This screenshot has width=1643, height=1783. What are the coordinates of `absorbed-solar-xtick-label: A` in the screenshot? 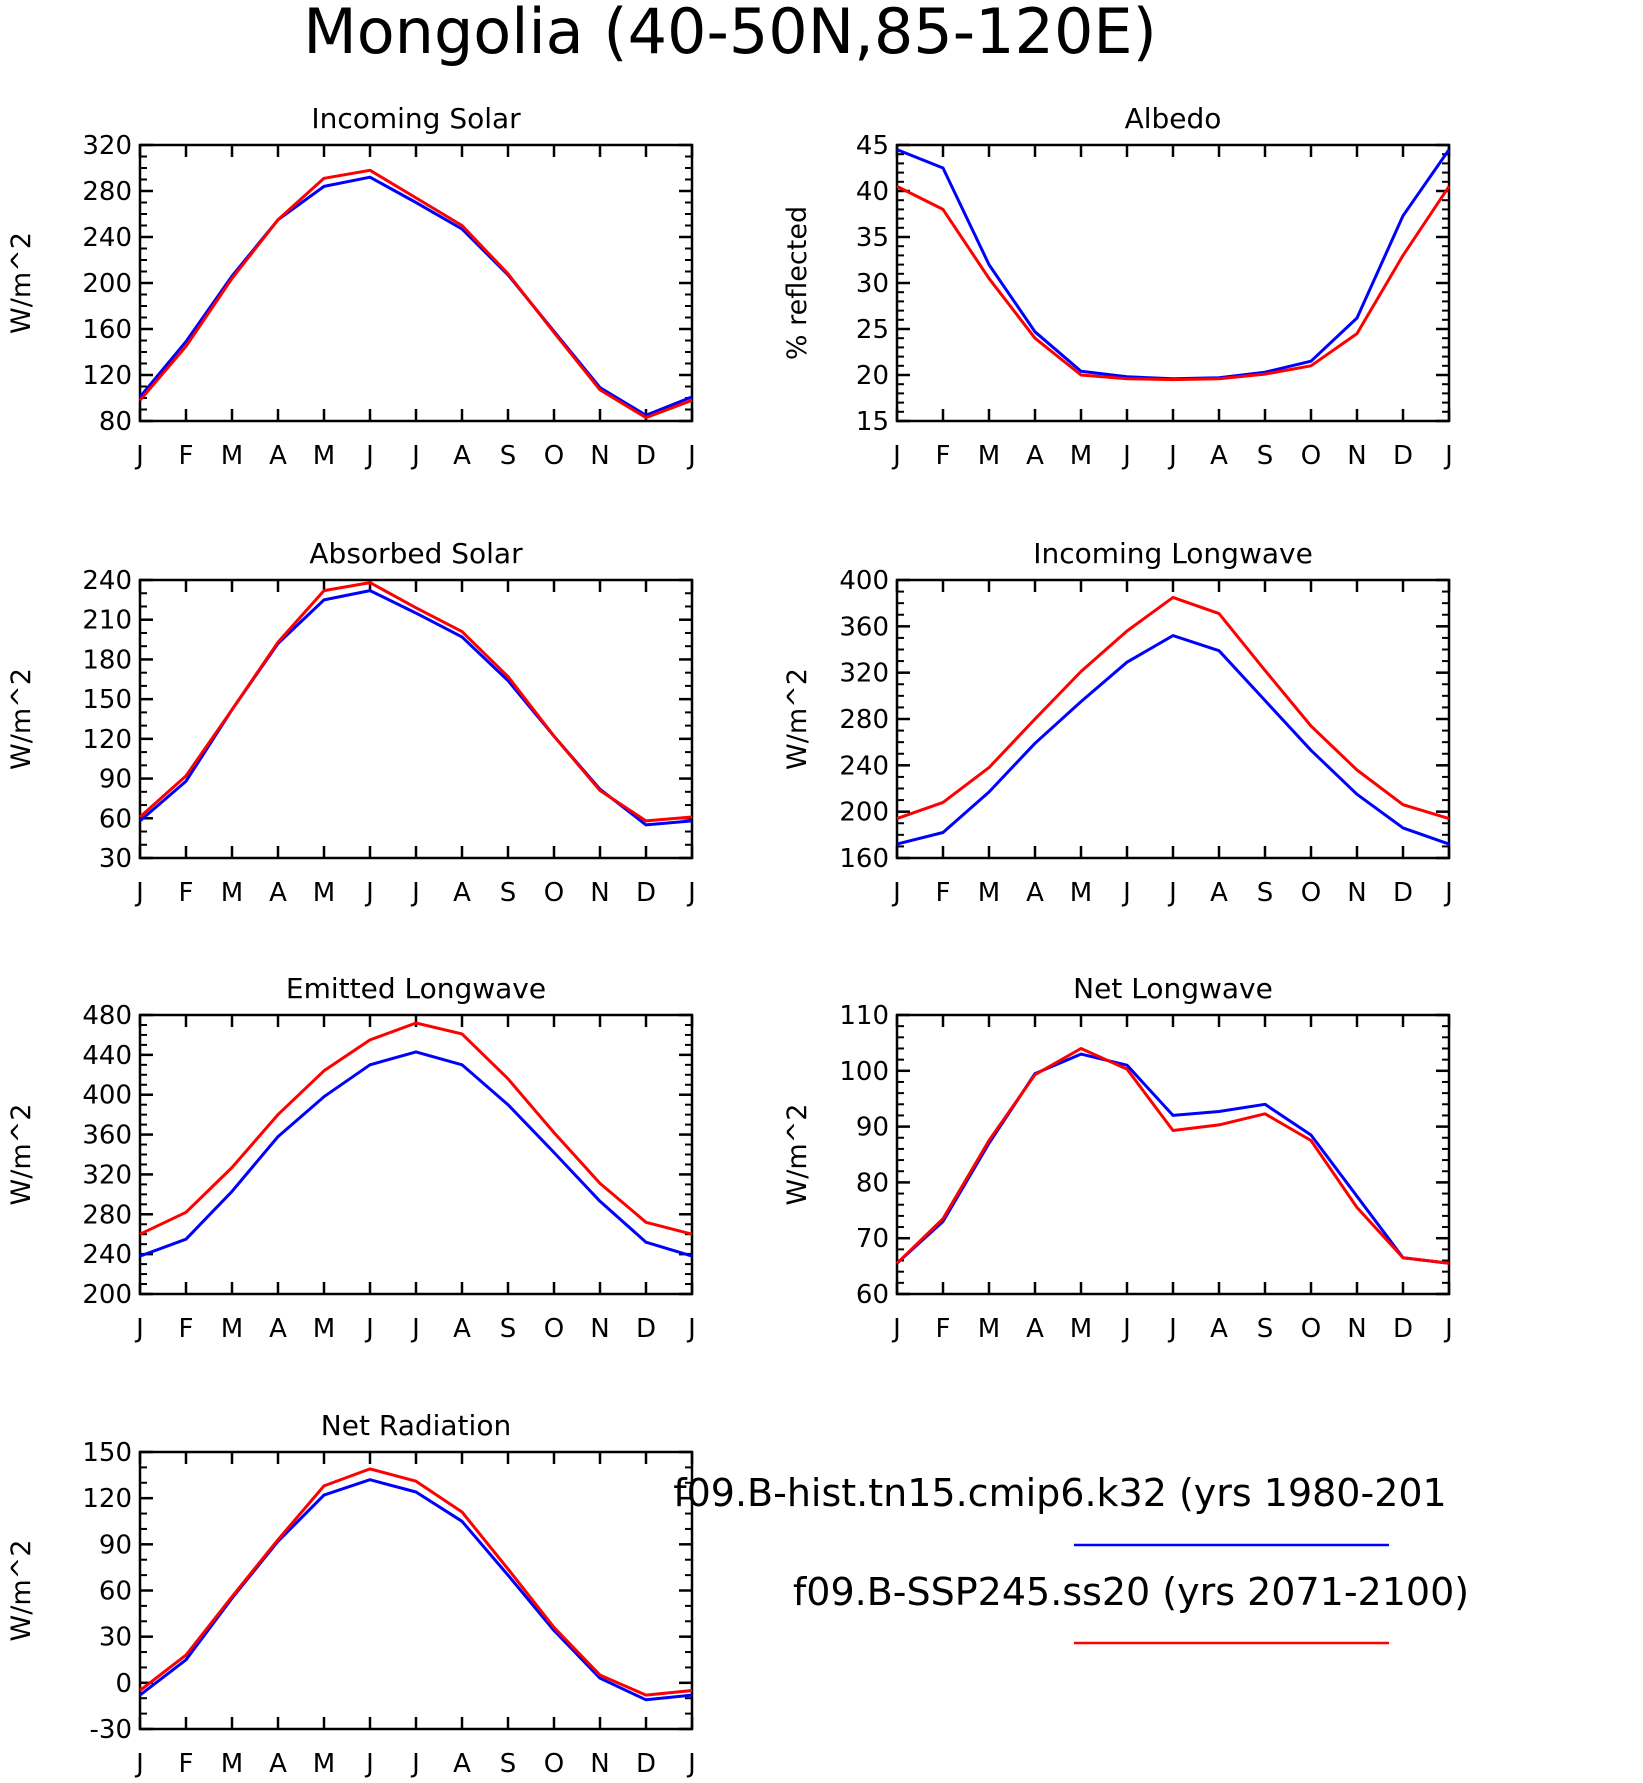 It's located at (462, 893).